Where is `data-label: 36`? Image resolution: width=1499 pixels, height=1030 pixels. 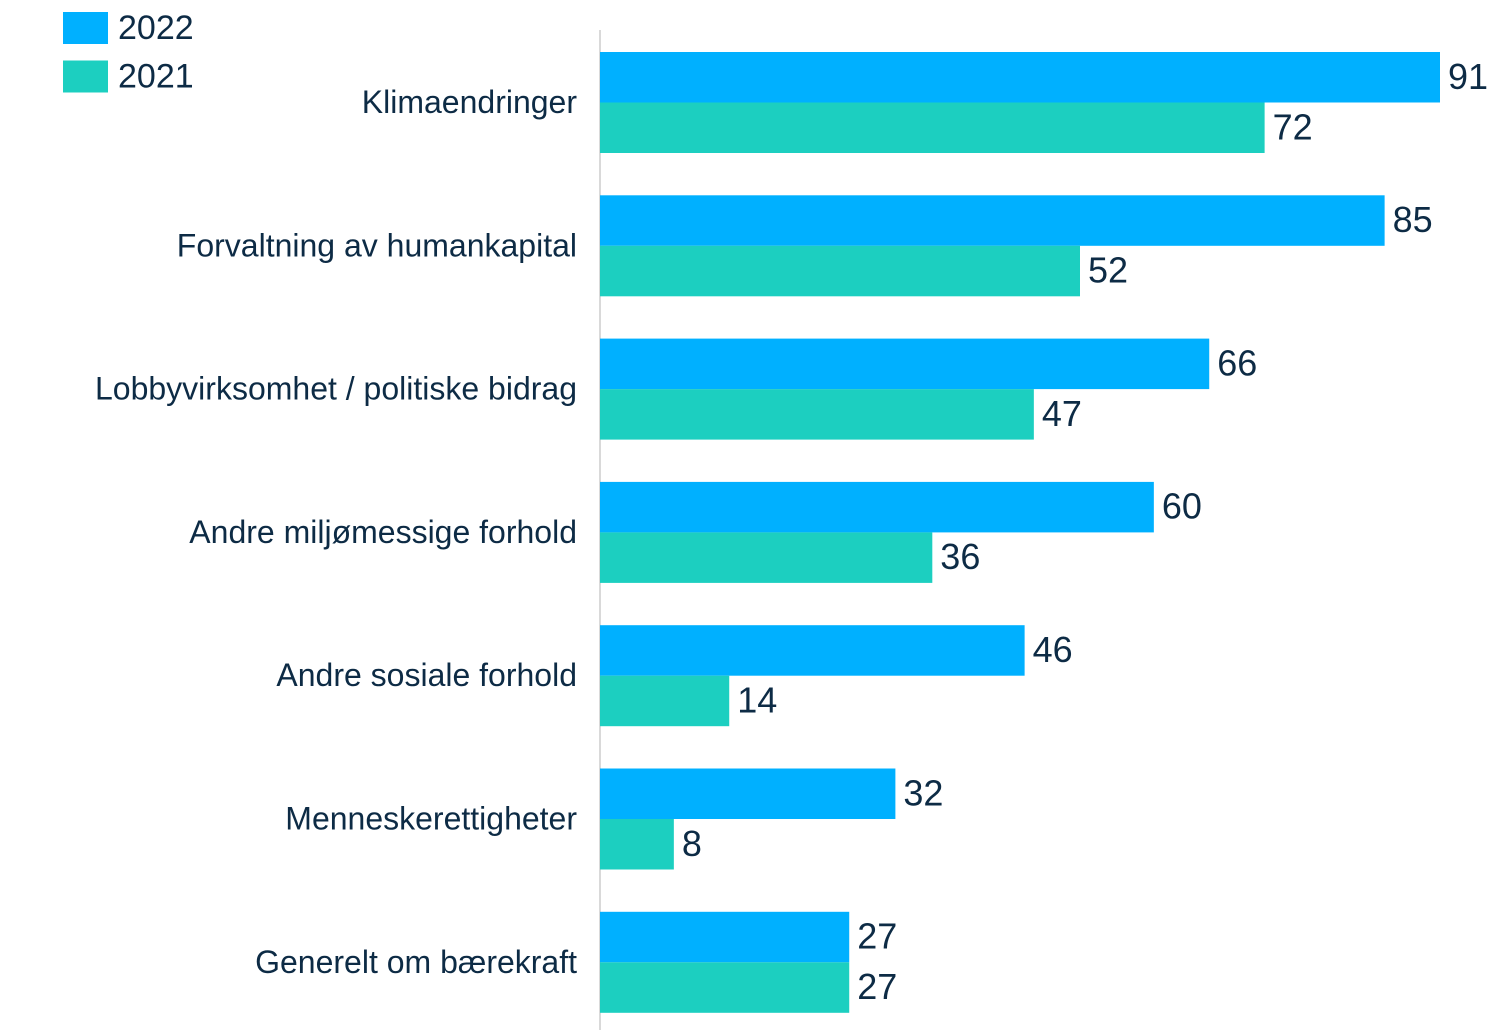
data-label: 36 is located at coordinates (960, 556).